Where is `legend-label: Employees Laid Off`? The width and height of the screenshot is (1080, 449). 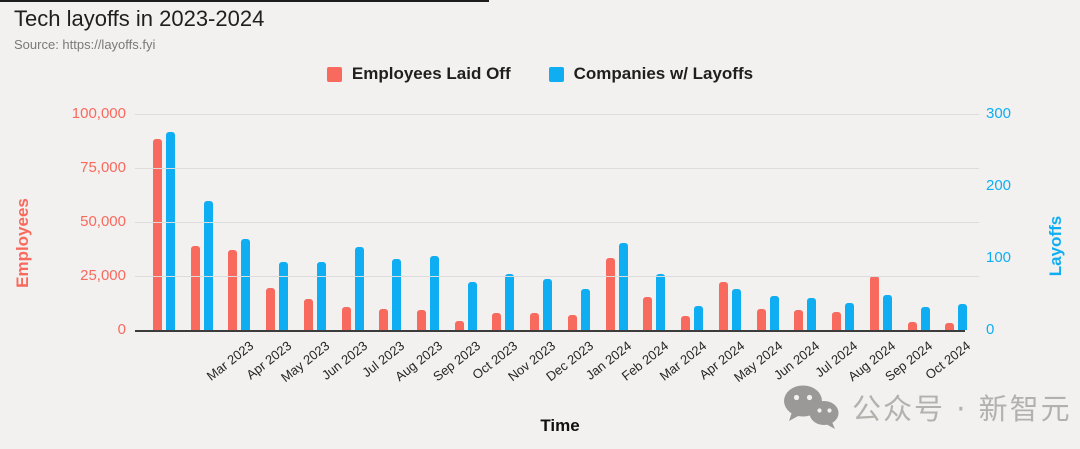
legend-label: Employees Laid Off is located at coordinates (431, 73).